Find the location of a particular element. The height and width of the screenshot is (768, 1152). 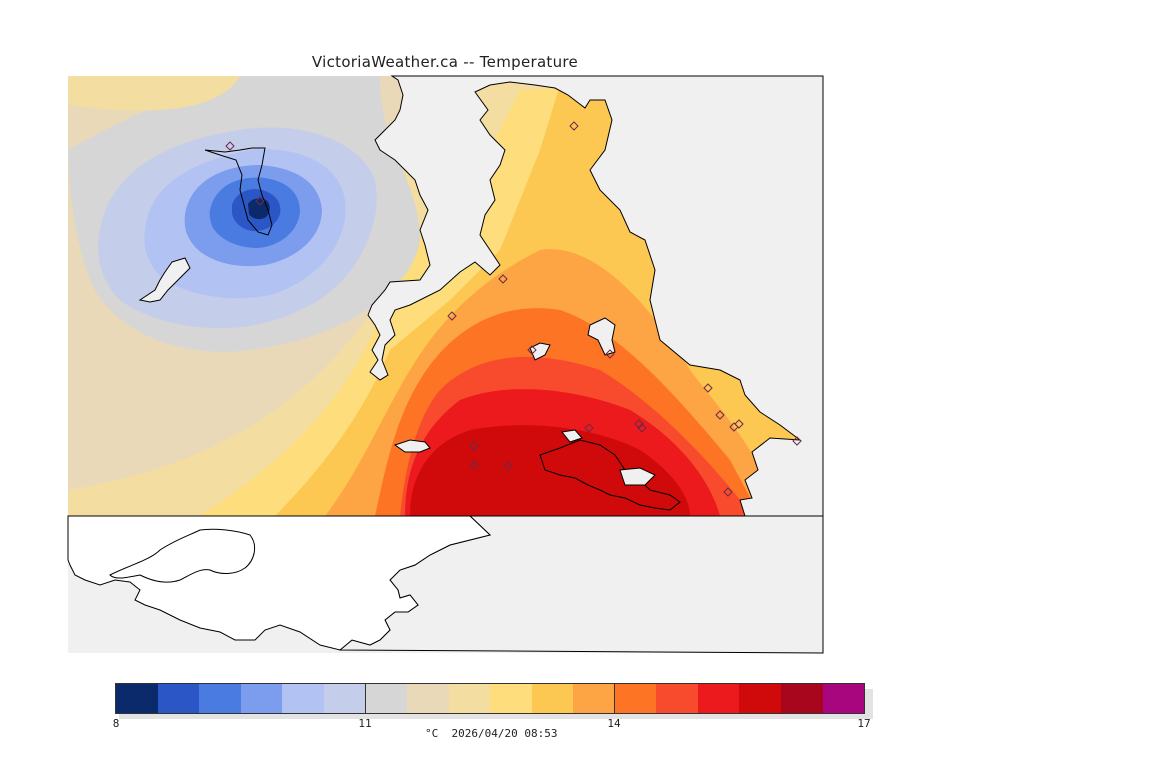

islands is located at coordinates (377, 355).